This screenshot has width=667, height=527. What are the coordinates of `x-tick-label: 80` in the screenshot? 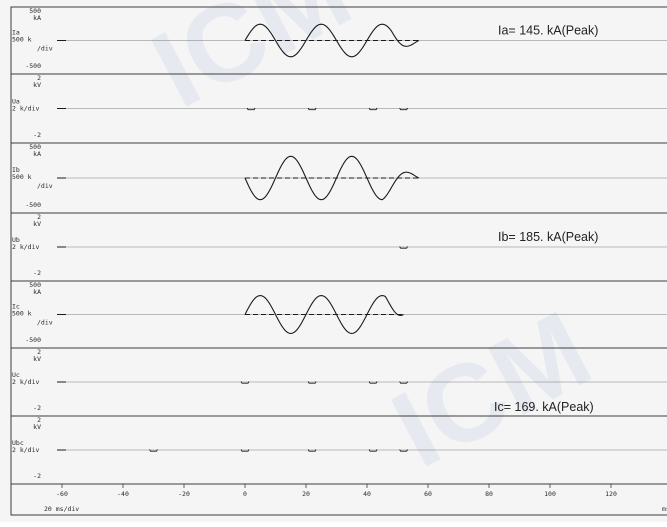 It's located at (489, 494).